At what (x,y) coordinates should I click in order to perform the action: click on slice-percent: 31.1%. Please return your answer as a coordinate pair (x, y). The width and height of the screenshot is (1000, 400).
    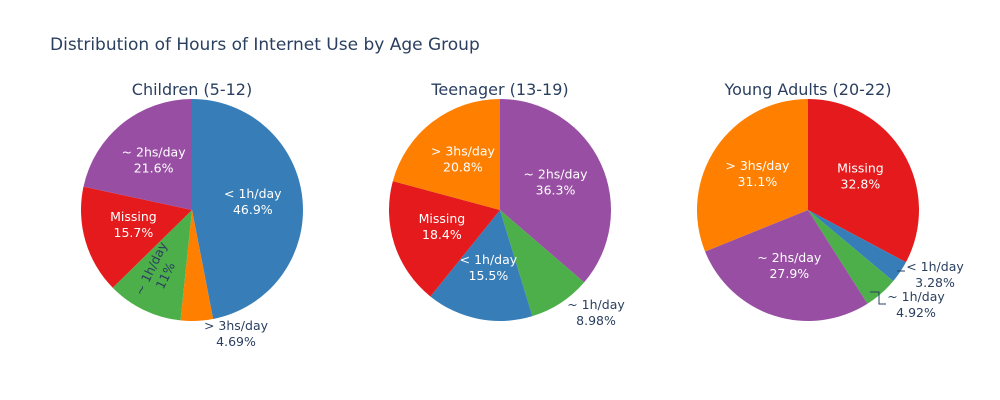
    Looking at the image, I should click on (758, 181).